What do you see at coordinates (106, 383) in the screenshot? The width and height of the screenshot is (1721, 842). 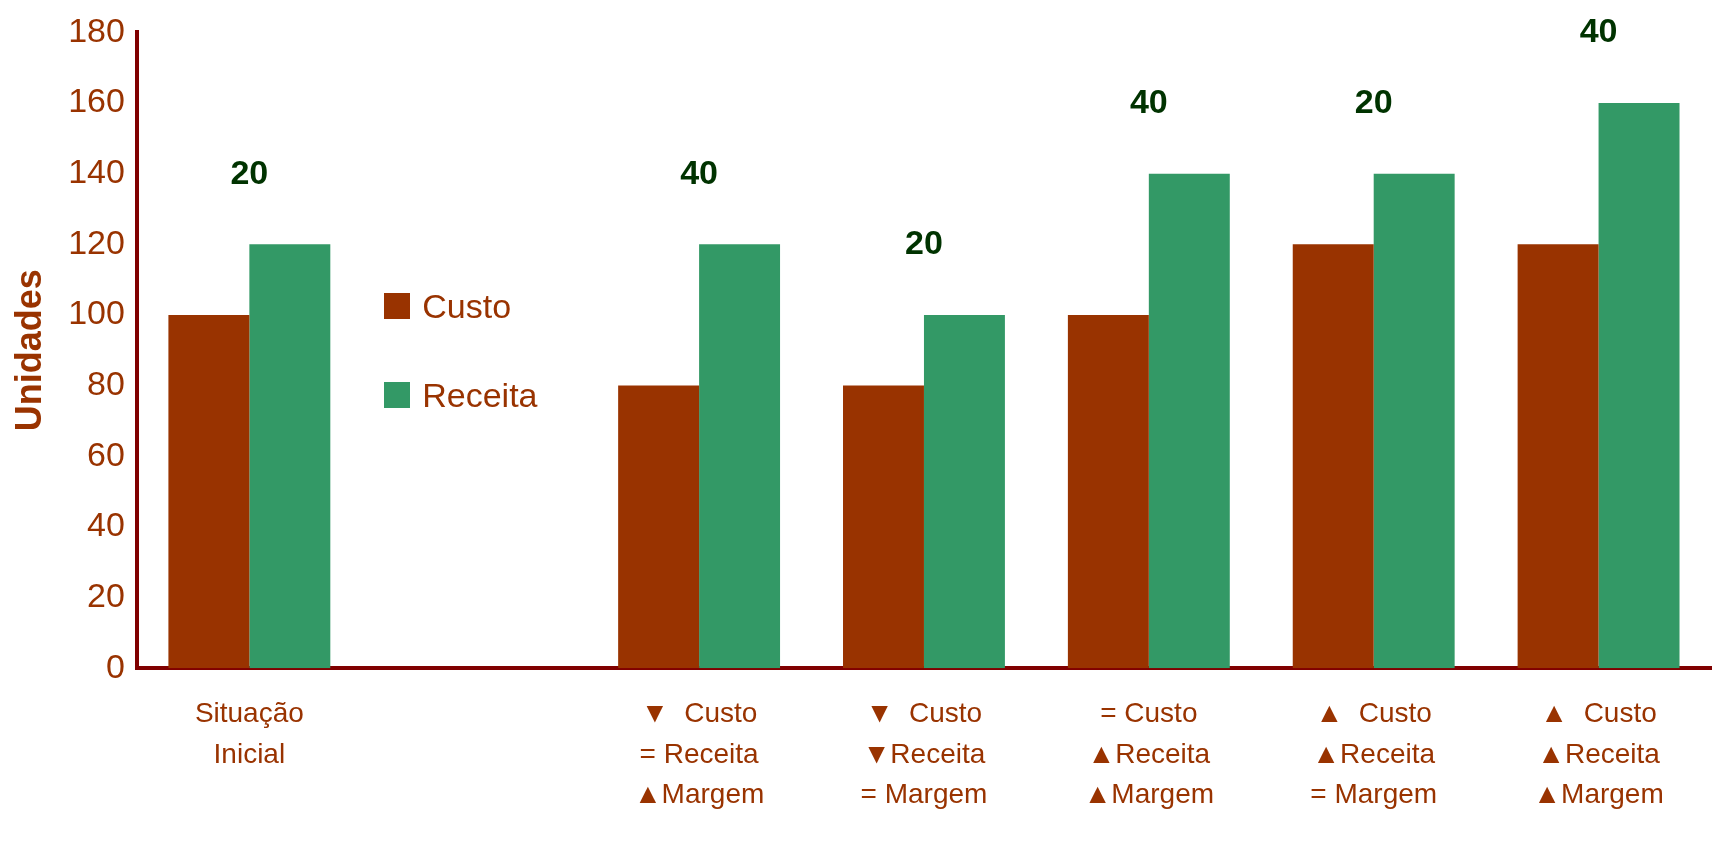 I see `y-tick-label: 80` at bounding box center [106, 383].